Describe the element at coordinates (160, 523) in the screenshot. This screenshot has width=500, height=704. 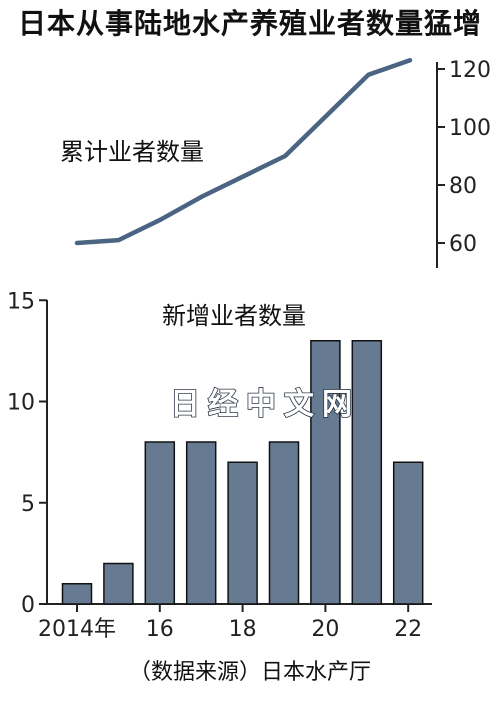
I see `bar-2016` at that location.